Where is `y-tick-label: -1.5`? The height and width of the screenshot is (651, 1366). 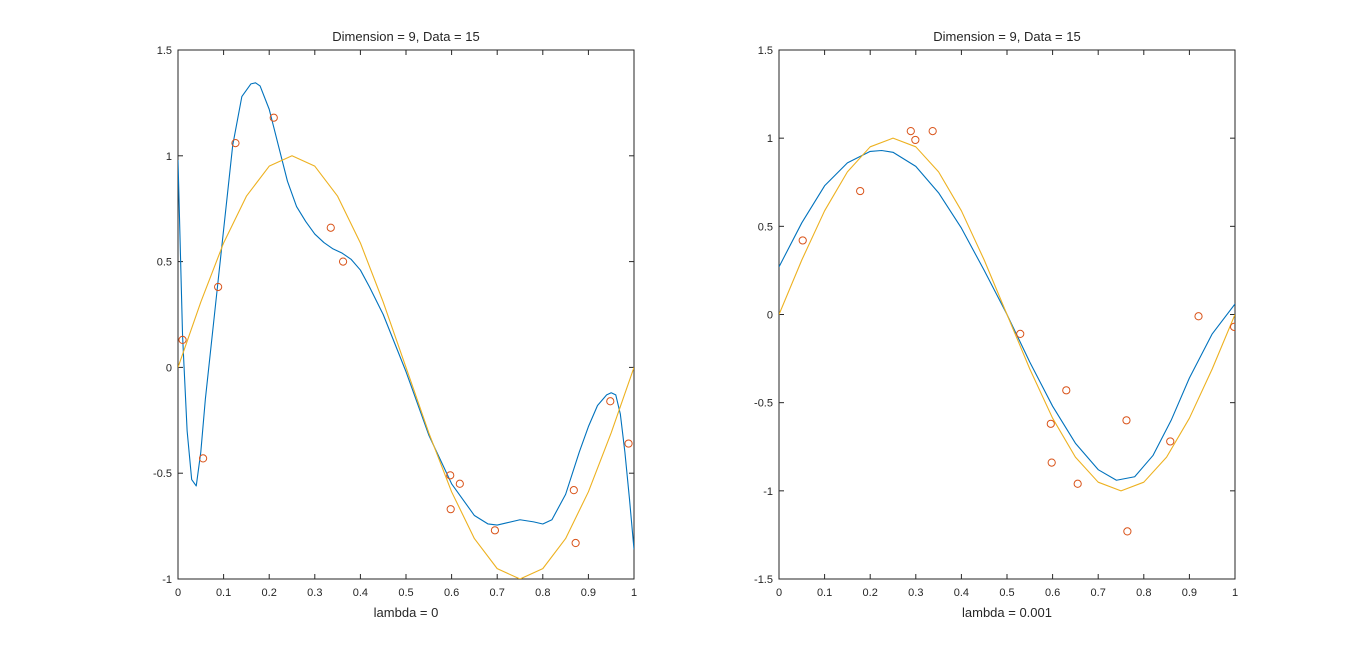
y-tick-label: -1.5 is located at coordinates (763, 580).